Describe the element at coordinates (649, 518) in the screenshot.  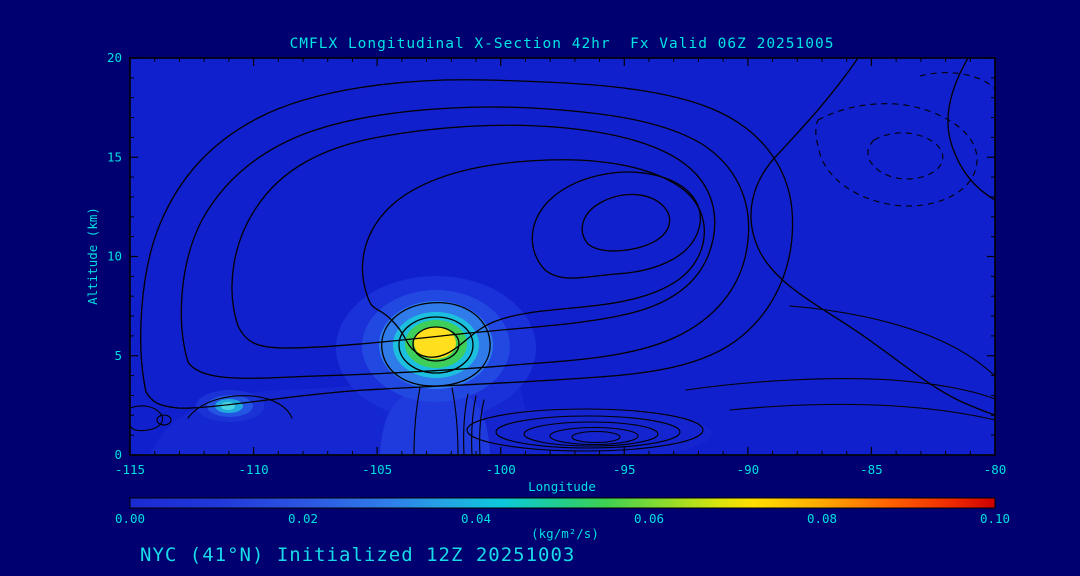
I see `colorbar-tick-label: 0.06` at that location.